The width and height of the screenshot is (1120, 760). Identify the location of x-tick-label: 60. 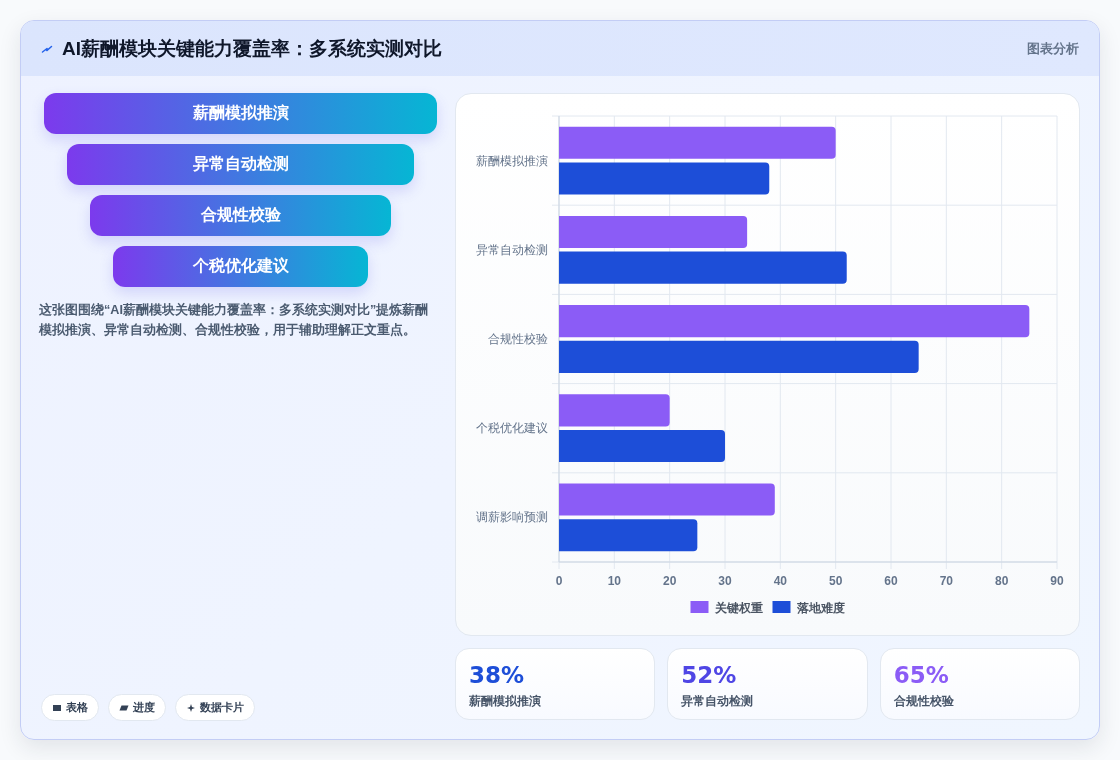
(891, 581).